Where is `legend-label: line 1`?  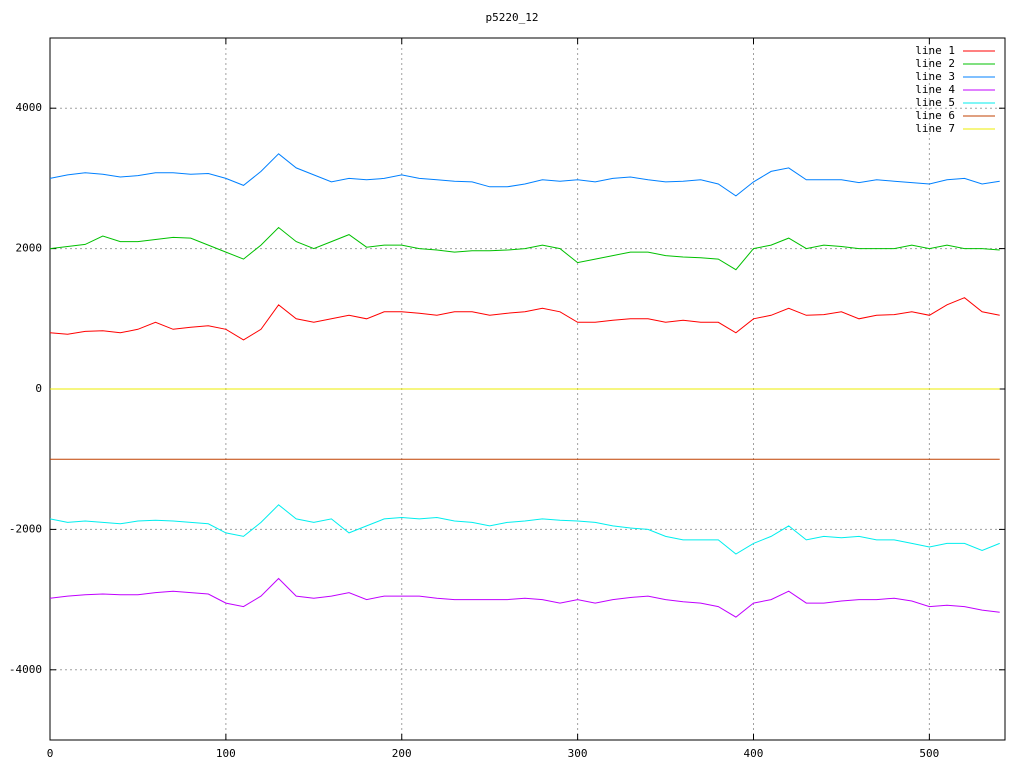
legend-label: line 1 is located at coordinates (935, 50).